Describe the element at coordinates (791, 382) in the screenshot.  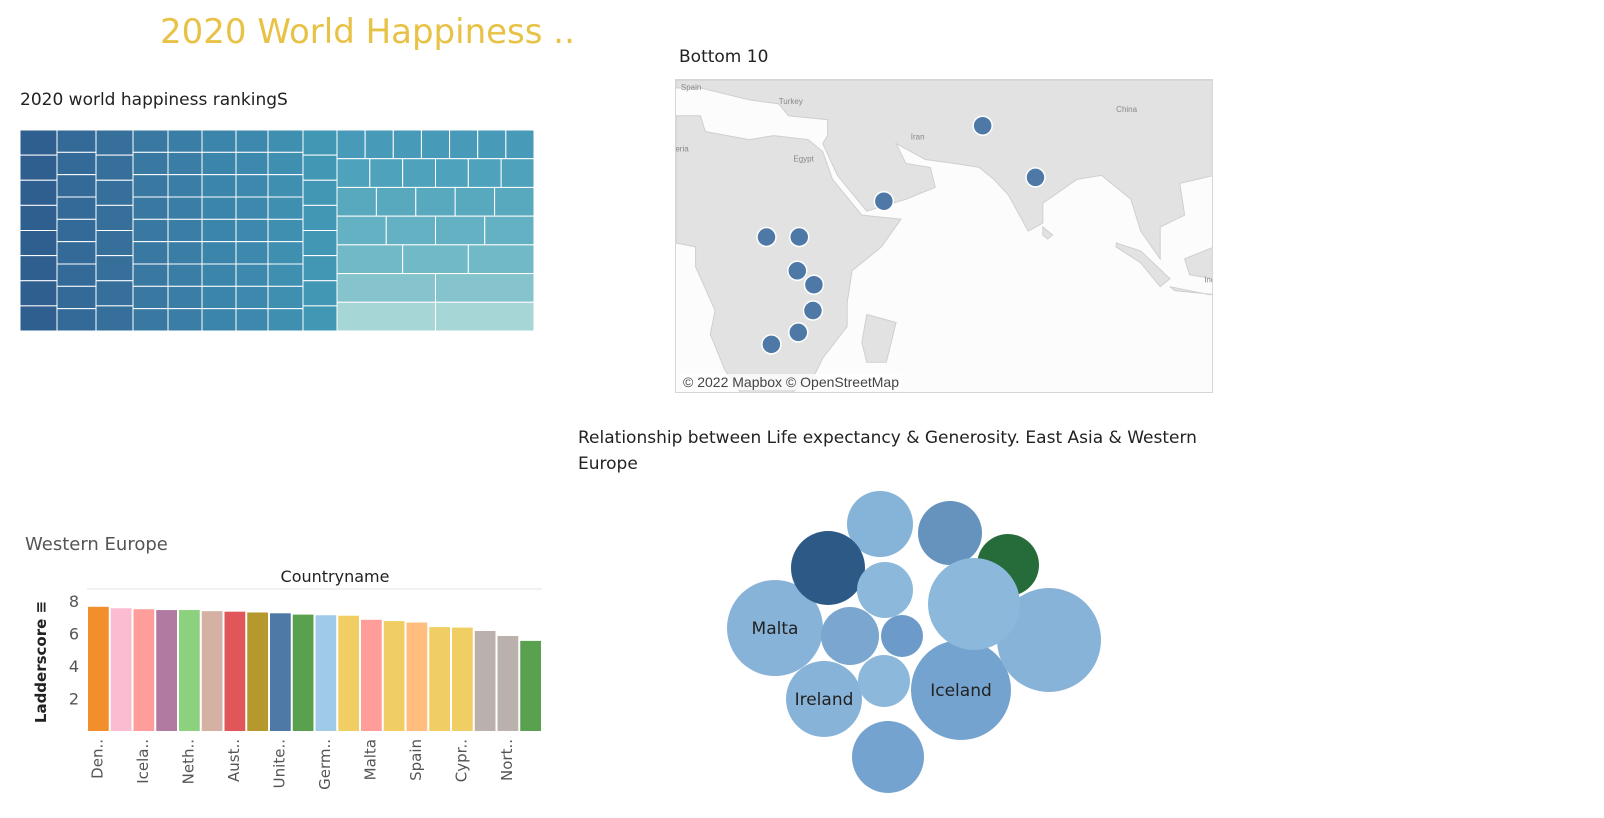
I see `map-attribution: © 2022 Mapbox © OpenStreetMap` at that location.